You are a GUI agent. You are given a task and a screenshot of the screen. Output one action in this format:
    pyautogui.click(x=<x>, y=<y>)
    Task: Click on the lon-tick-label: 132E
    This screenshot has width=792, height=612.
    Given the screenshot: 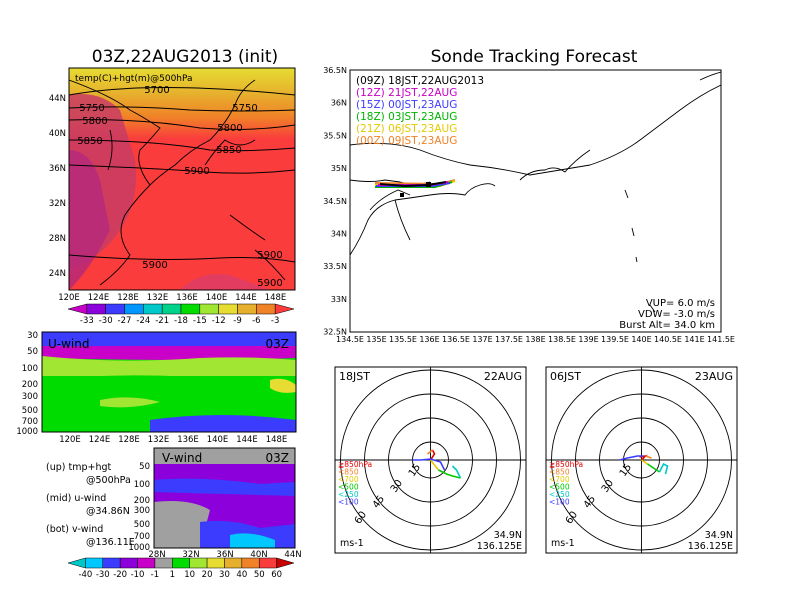 What is the action you would take?
    pyautogui.click(x=159, y=440)
    